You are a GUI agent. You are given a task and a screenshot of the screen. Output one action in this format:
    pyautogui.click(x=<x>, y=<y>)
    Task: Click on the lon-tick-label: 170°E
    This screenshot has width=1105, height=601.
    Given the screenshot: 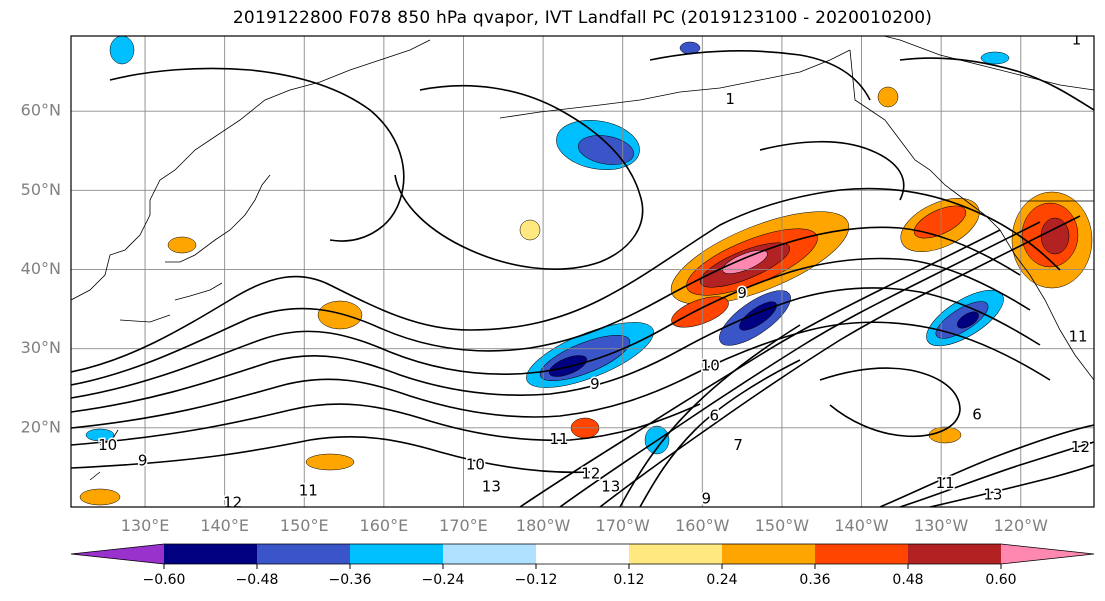 What is the action you would take?
    pyautogui.click(x=463, y=525)
    